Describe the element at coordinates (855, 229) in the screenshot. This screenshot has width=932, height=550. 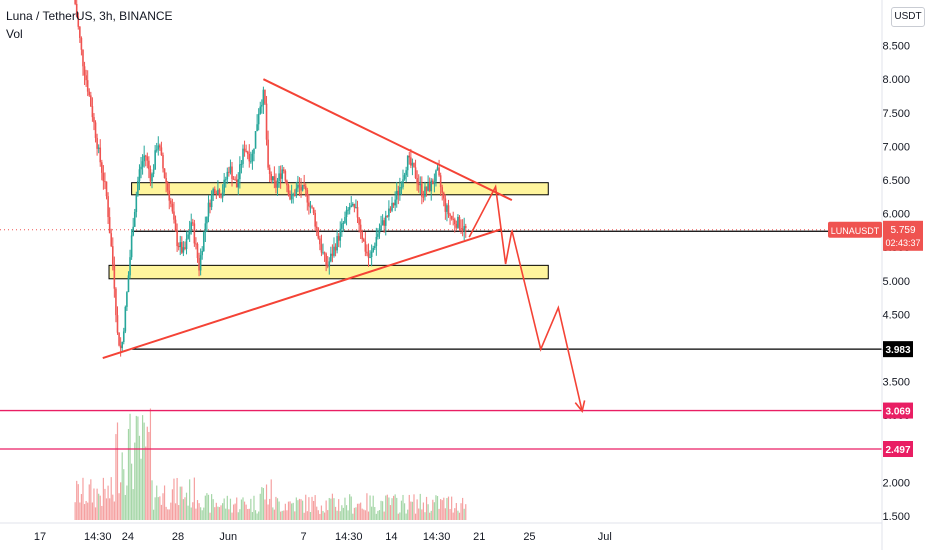
I see `symbol-tag` at that location.